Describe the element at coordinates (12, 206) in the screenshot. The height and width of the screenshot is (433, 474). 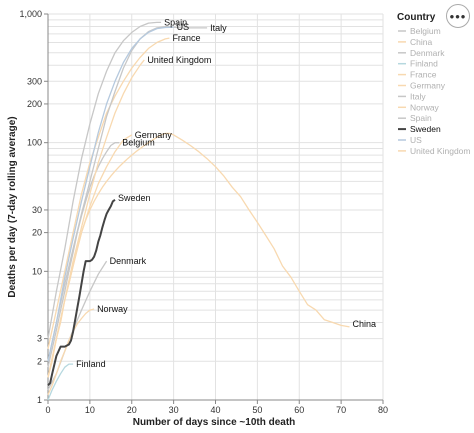
I see `y-axis-title: Deaths per day (7-day rolling average)` at that location.